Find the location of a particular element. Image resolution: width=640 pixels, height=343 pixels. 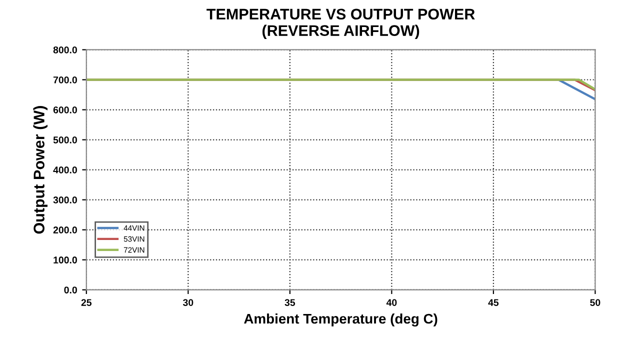

y-axis-title: Output Power (W) is located at coordinates (40, 170).